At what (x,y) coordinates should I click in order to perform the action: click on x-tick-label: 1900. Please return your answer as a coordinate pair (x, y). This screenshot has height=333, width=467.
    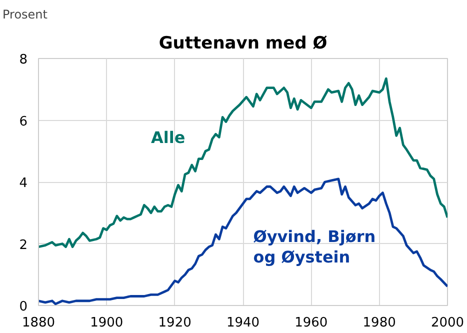
    Looking at the image, I should click on (107, 323).